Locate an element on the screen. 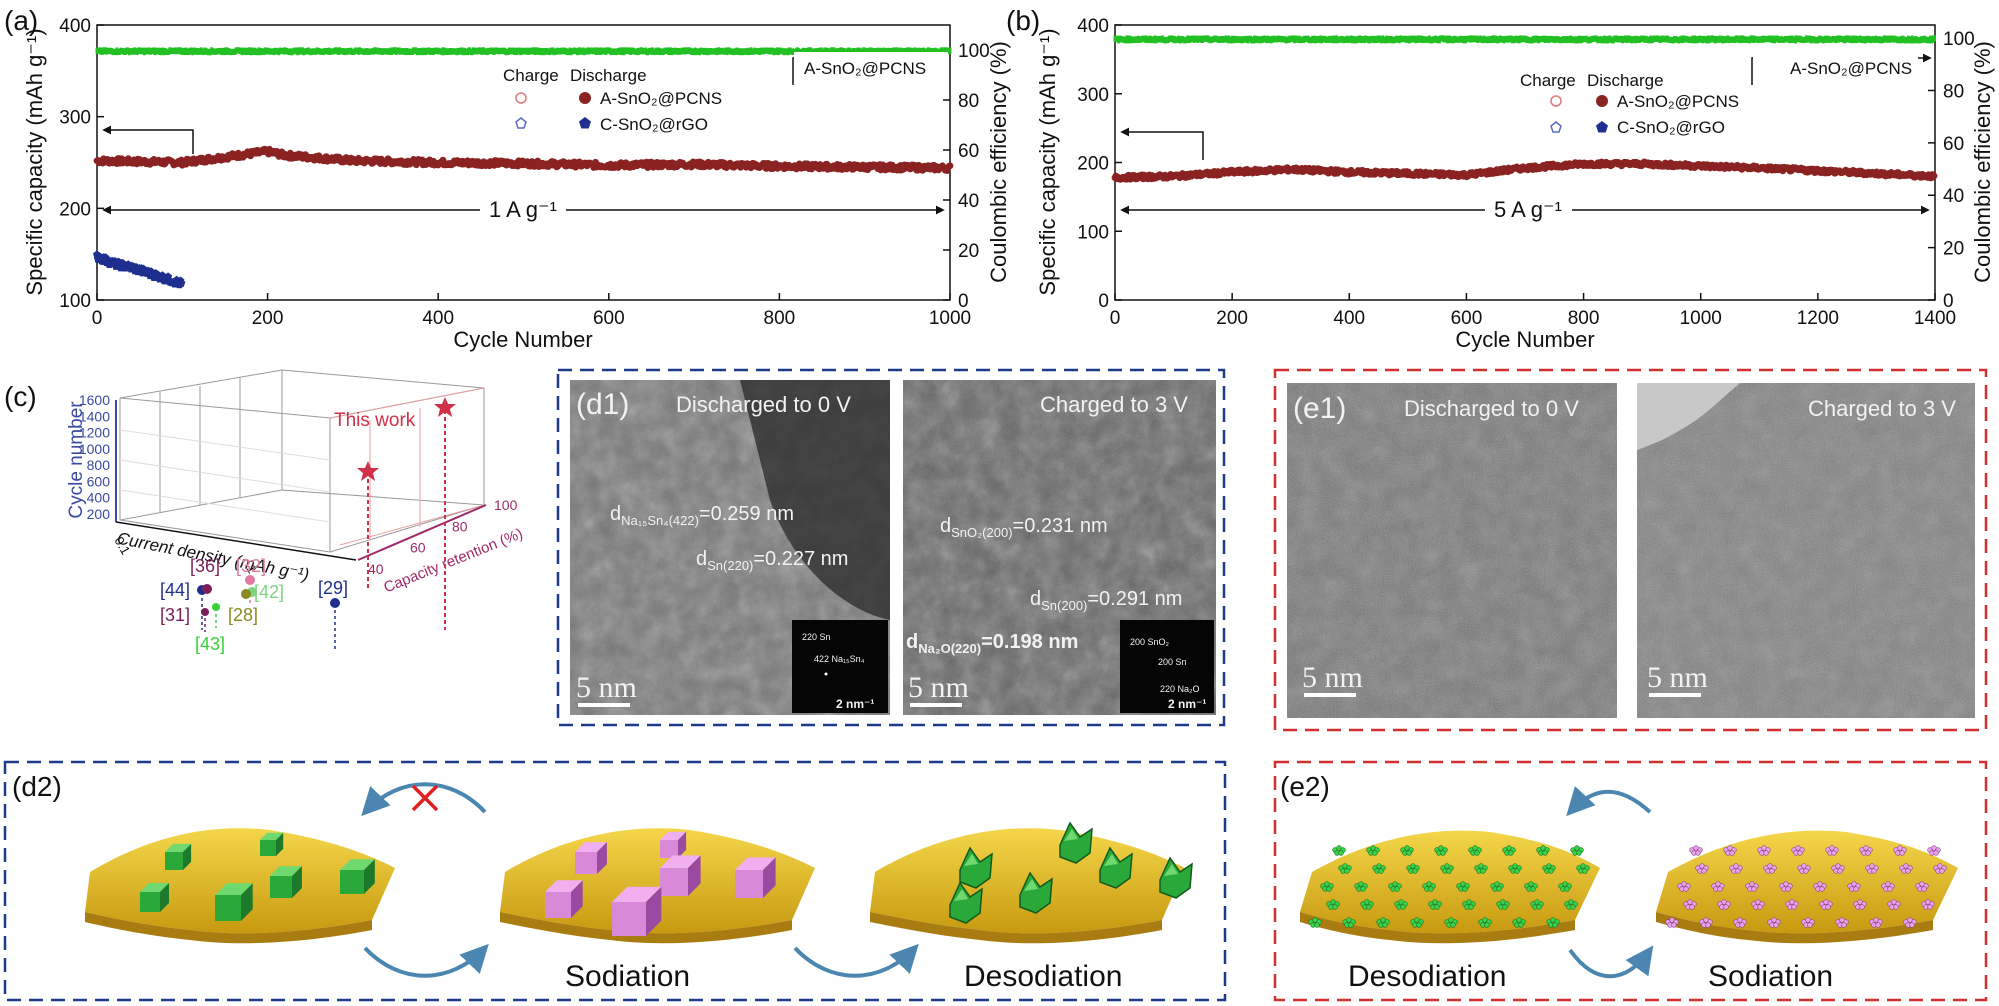 The width and height of the screenshot is (1999, 1006). panel-b-x-ticks: 0 200 400 600 800 1000 1200 1400 is located at coordinates (1533, 311).